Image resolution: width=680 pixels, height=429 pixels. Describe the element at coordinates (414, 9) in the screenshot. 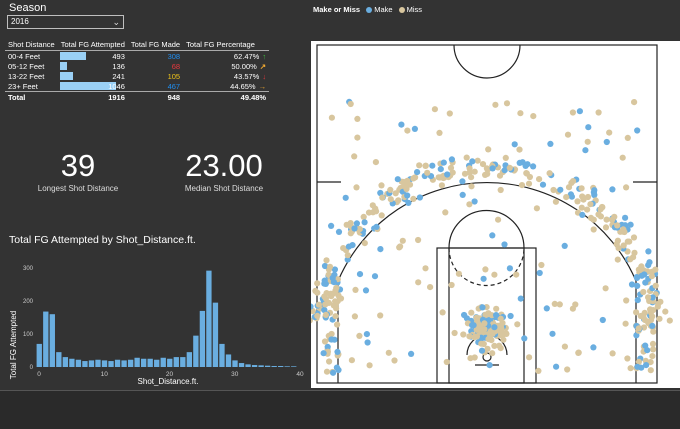

I see `legend-item-miss: Miss` at that location.